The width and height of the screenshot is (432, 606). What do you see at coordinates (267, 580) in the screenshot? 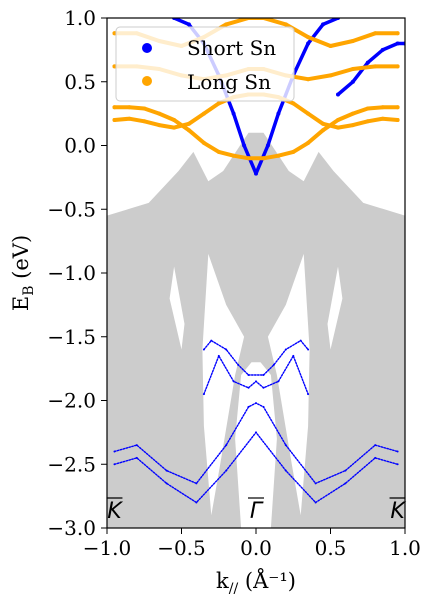
I see `x-axis-title-unit: (Å⁻¹)` at bounding box center [267, 580].